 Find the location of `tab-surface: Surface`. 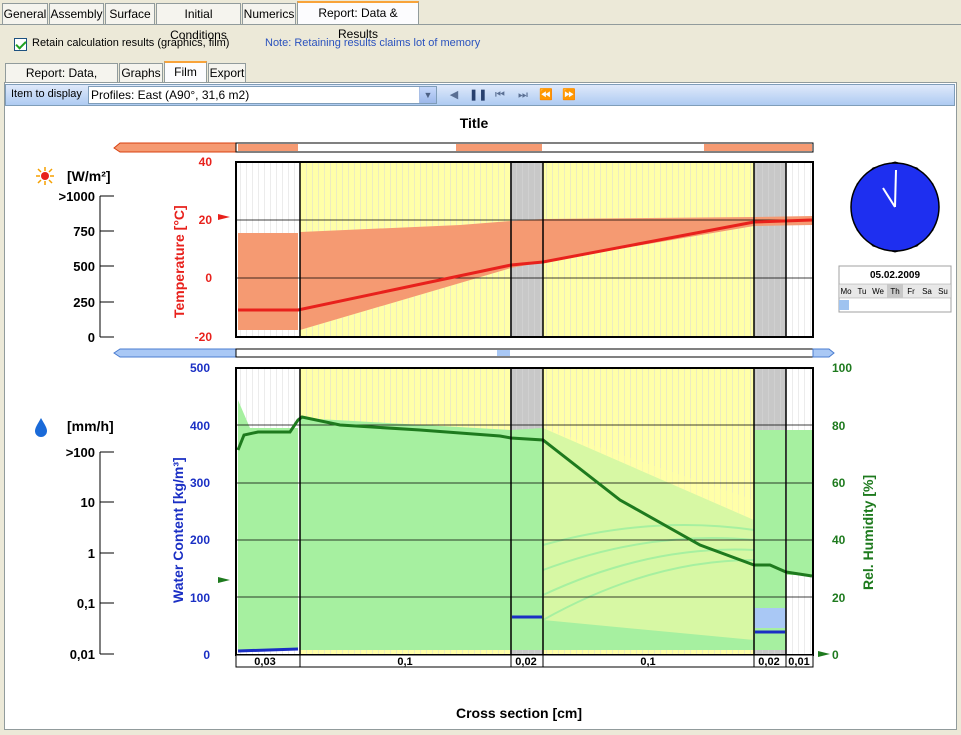

tab-surface: Surface is located at coordinates (130, 13).